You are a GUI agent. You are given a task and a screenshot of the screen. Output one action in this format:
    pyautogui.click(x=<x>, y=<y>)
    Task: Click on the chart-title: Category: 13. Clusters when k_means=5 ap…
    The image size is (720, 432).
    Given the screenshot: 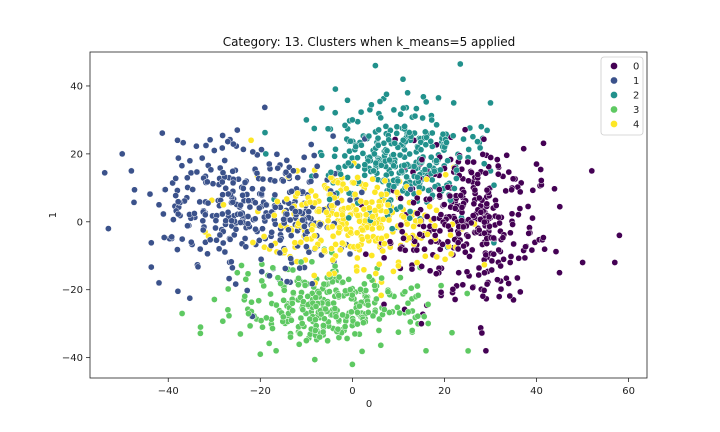 What is the action you would take?
    pyautogui.click(x=369, y=42)
    